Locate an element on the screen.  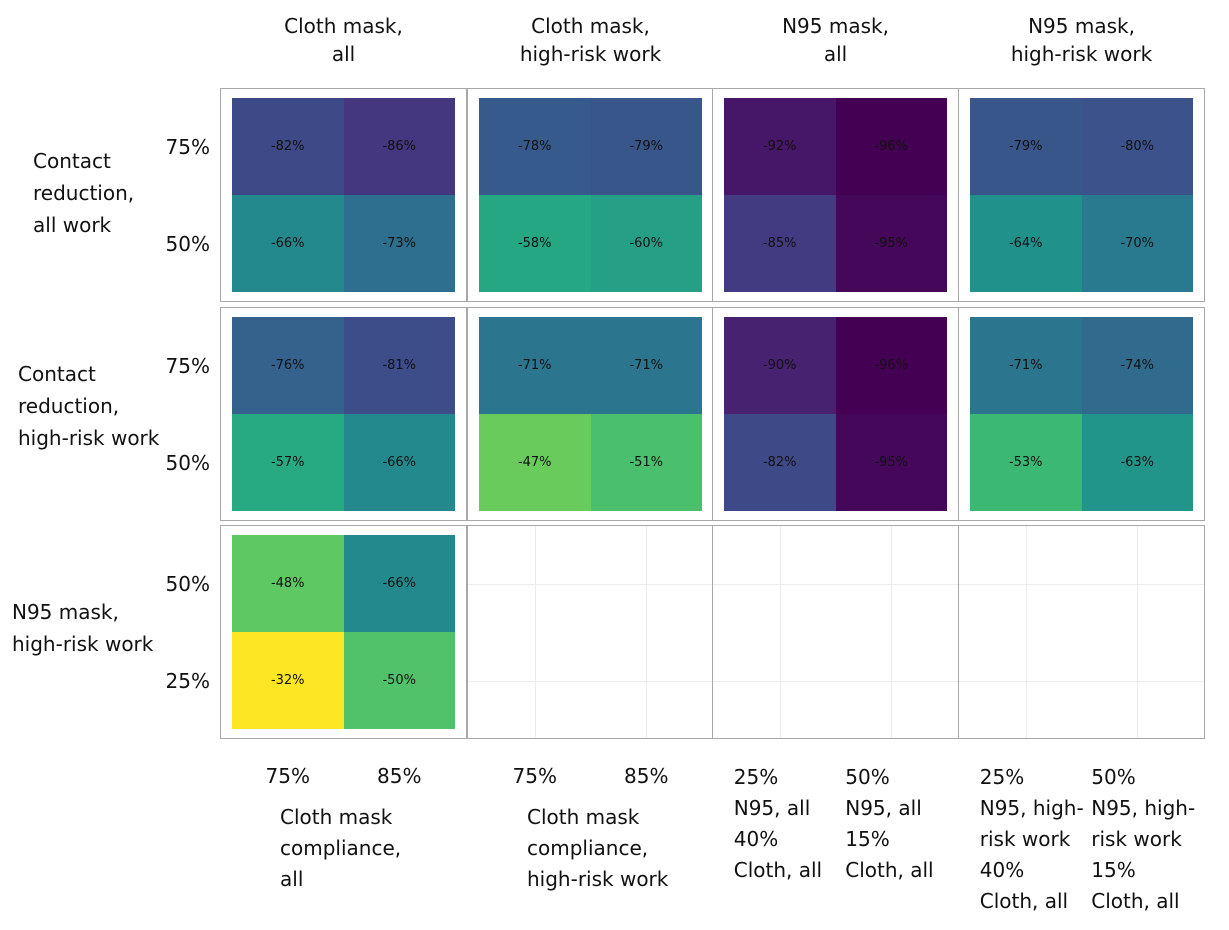
x-tick-label: 25% N95, all 40% Cloth, all is located at coordinates (778, 823).